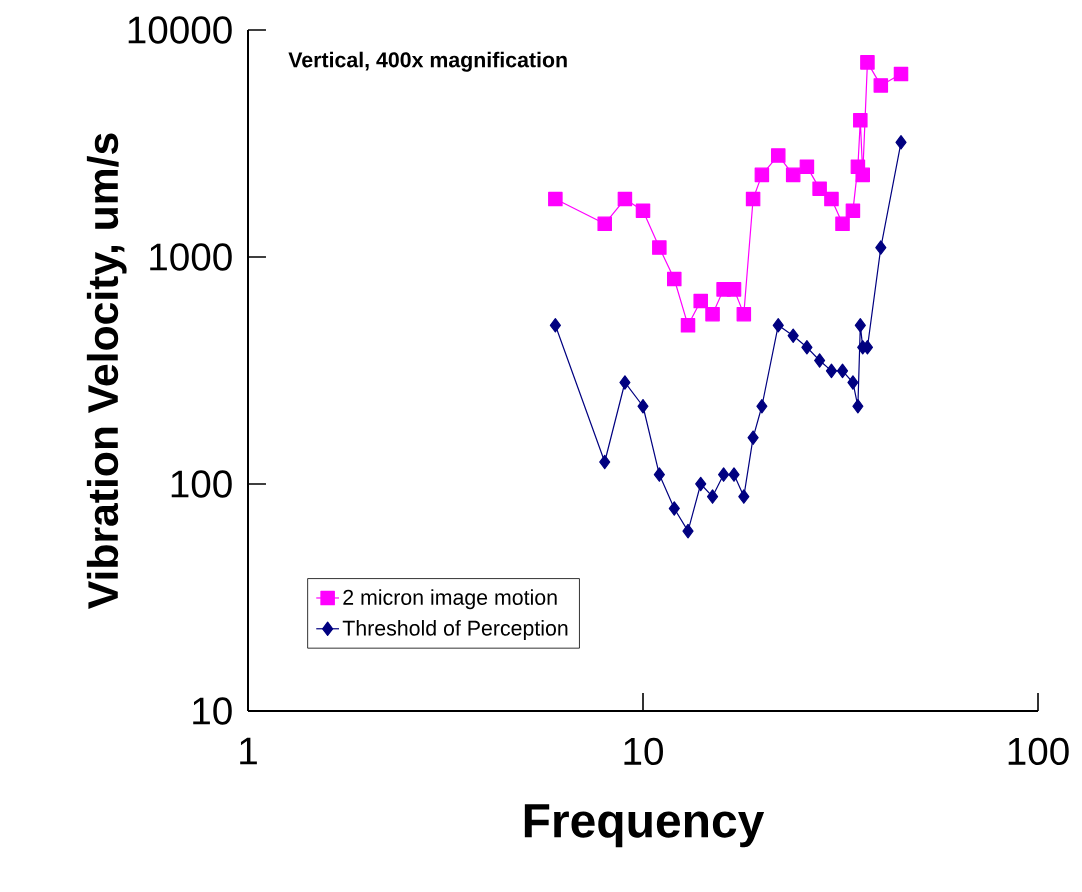 This screenshot has width=1082, height=892. I want to click on y-tick-label: 10000, so click(180, 30).